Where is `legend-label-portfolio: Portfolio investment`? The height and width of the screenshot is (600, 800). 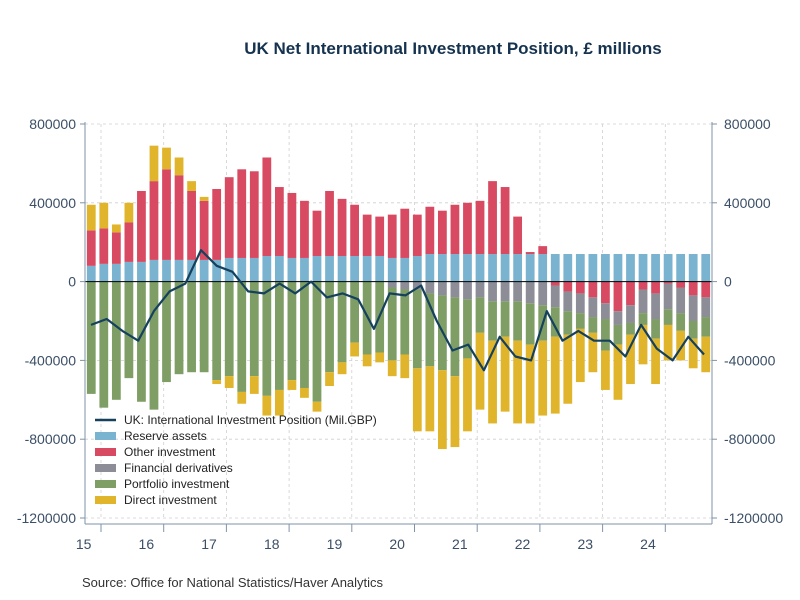 legend-label-portfolio: Portfolio investment is located at coordinates (177, 484).